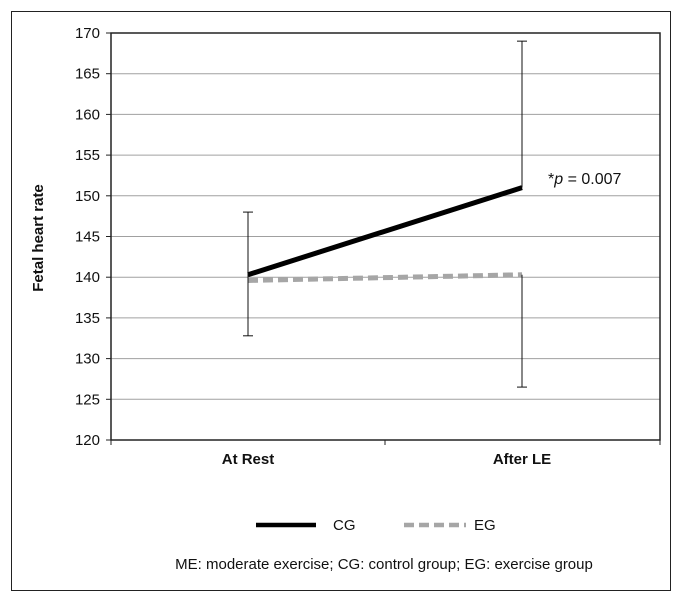 Image resolution: width=683 pixels, height=603 pixels. I want to click on y-tick-label-140: 140, so click(87, 277).